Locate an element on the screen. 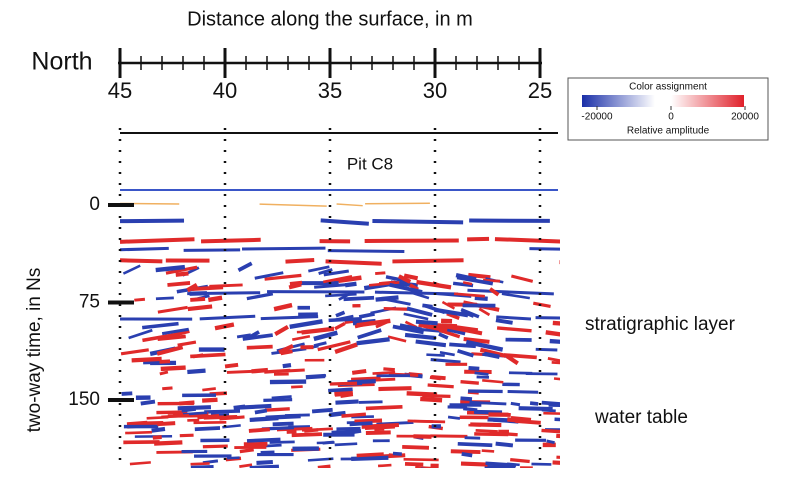 The height and width of the screenshot is (477, 787). pit-label: Pit C8 is located at coordinates (370, 163).